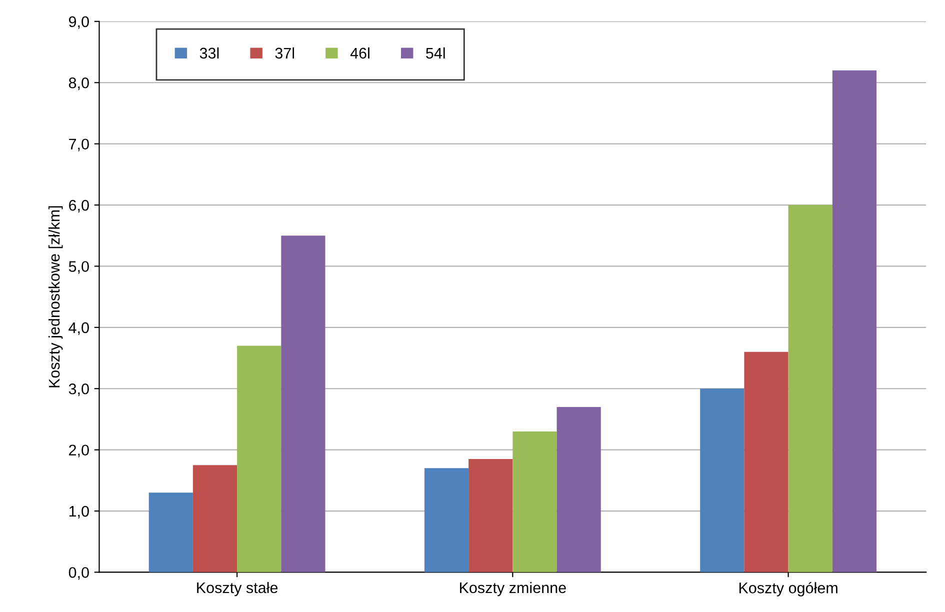 This screenshot has width=945, height=612. I want to click on x-tick-label: Koszty zmienne, so click(513, 589).